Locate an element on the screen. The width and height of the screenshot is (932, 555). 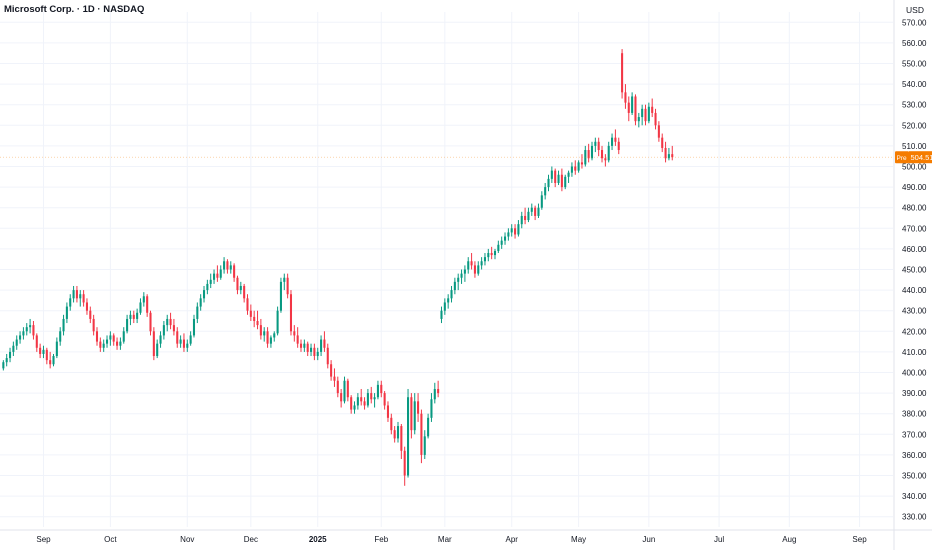
x-tick-label: 2025 is located at coordinates (318, 539).